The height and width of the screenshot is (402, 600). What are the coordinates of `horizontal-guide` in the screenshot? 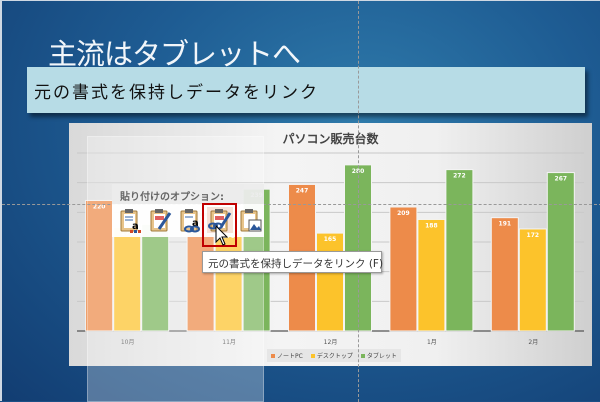 It's located at (301, 204).